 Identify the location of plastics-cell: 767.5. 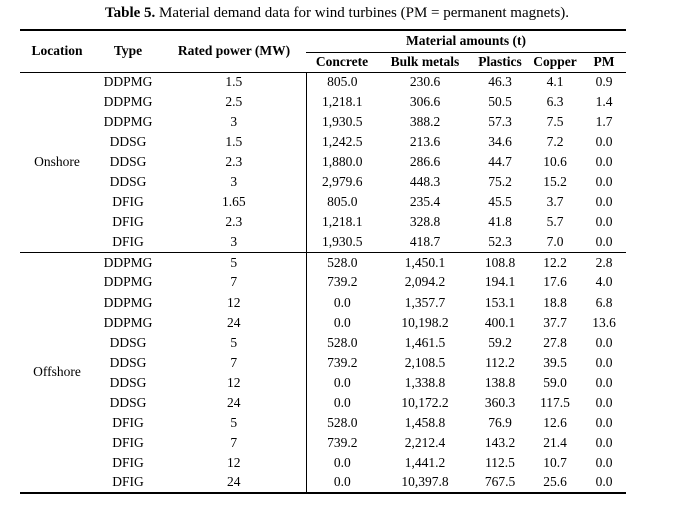
(500, 483).